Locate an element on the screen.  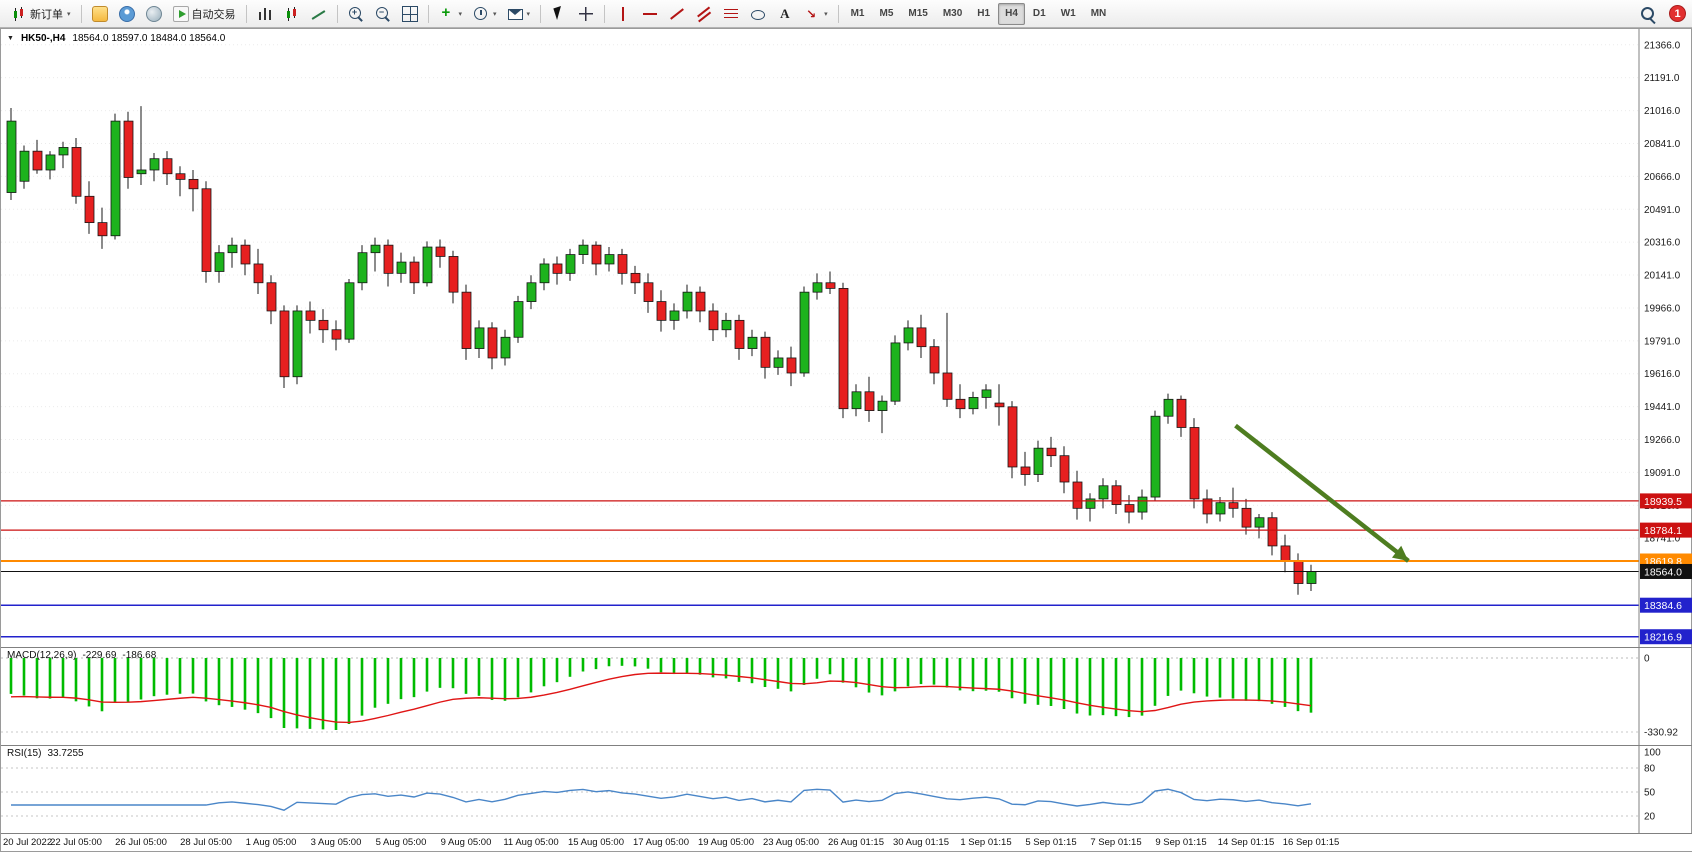
trend-arrow is located at coordinates (1322, 493).